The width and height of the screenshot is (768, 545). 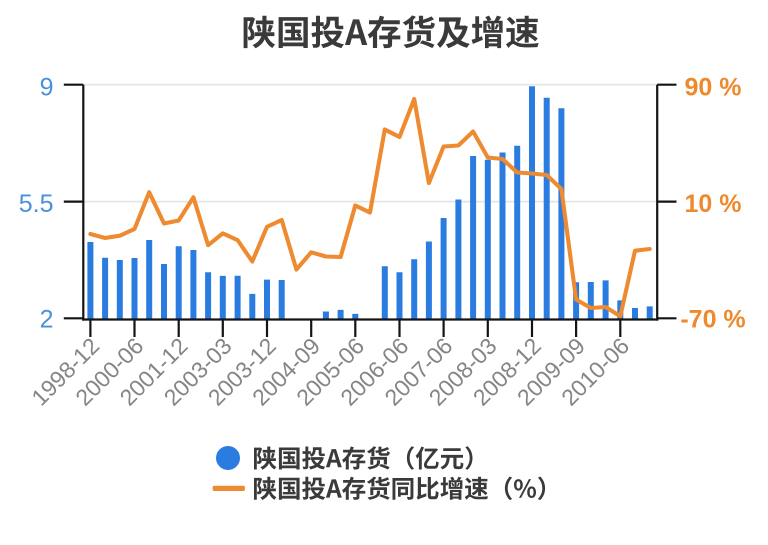 What do you see at coordinates (36, 204) in the screenshot?
I see `svg-text: 5.5` at bounding box center [36, 204].